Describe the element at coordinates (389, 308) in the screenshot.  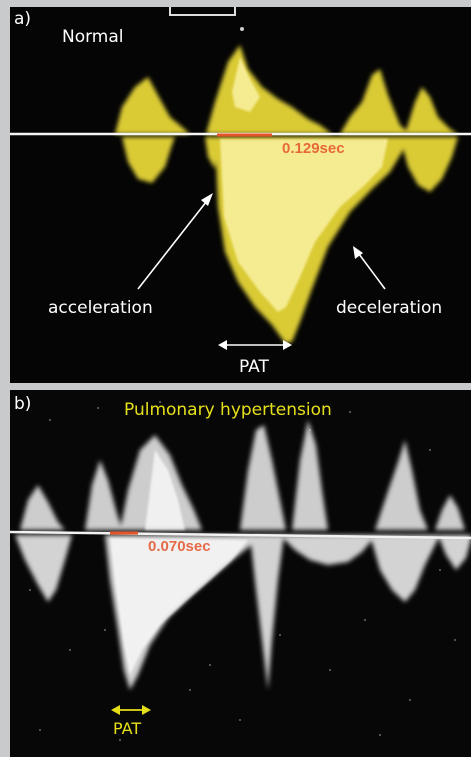
I see `deceleration-label: deceleration` at that location.